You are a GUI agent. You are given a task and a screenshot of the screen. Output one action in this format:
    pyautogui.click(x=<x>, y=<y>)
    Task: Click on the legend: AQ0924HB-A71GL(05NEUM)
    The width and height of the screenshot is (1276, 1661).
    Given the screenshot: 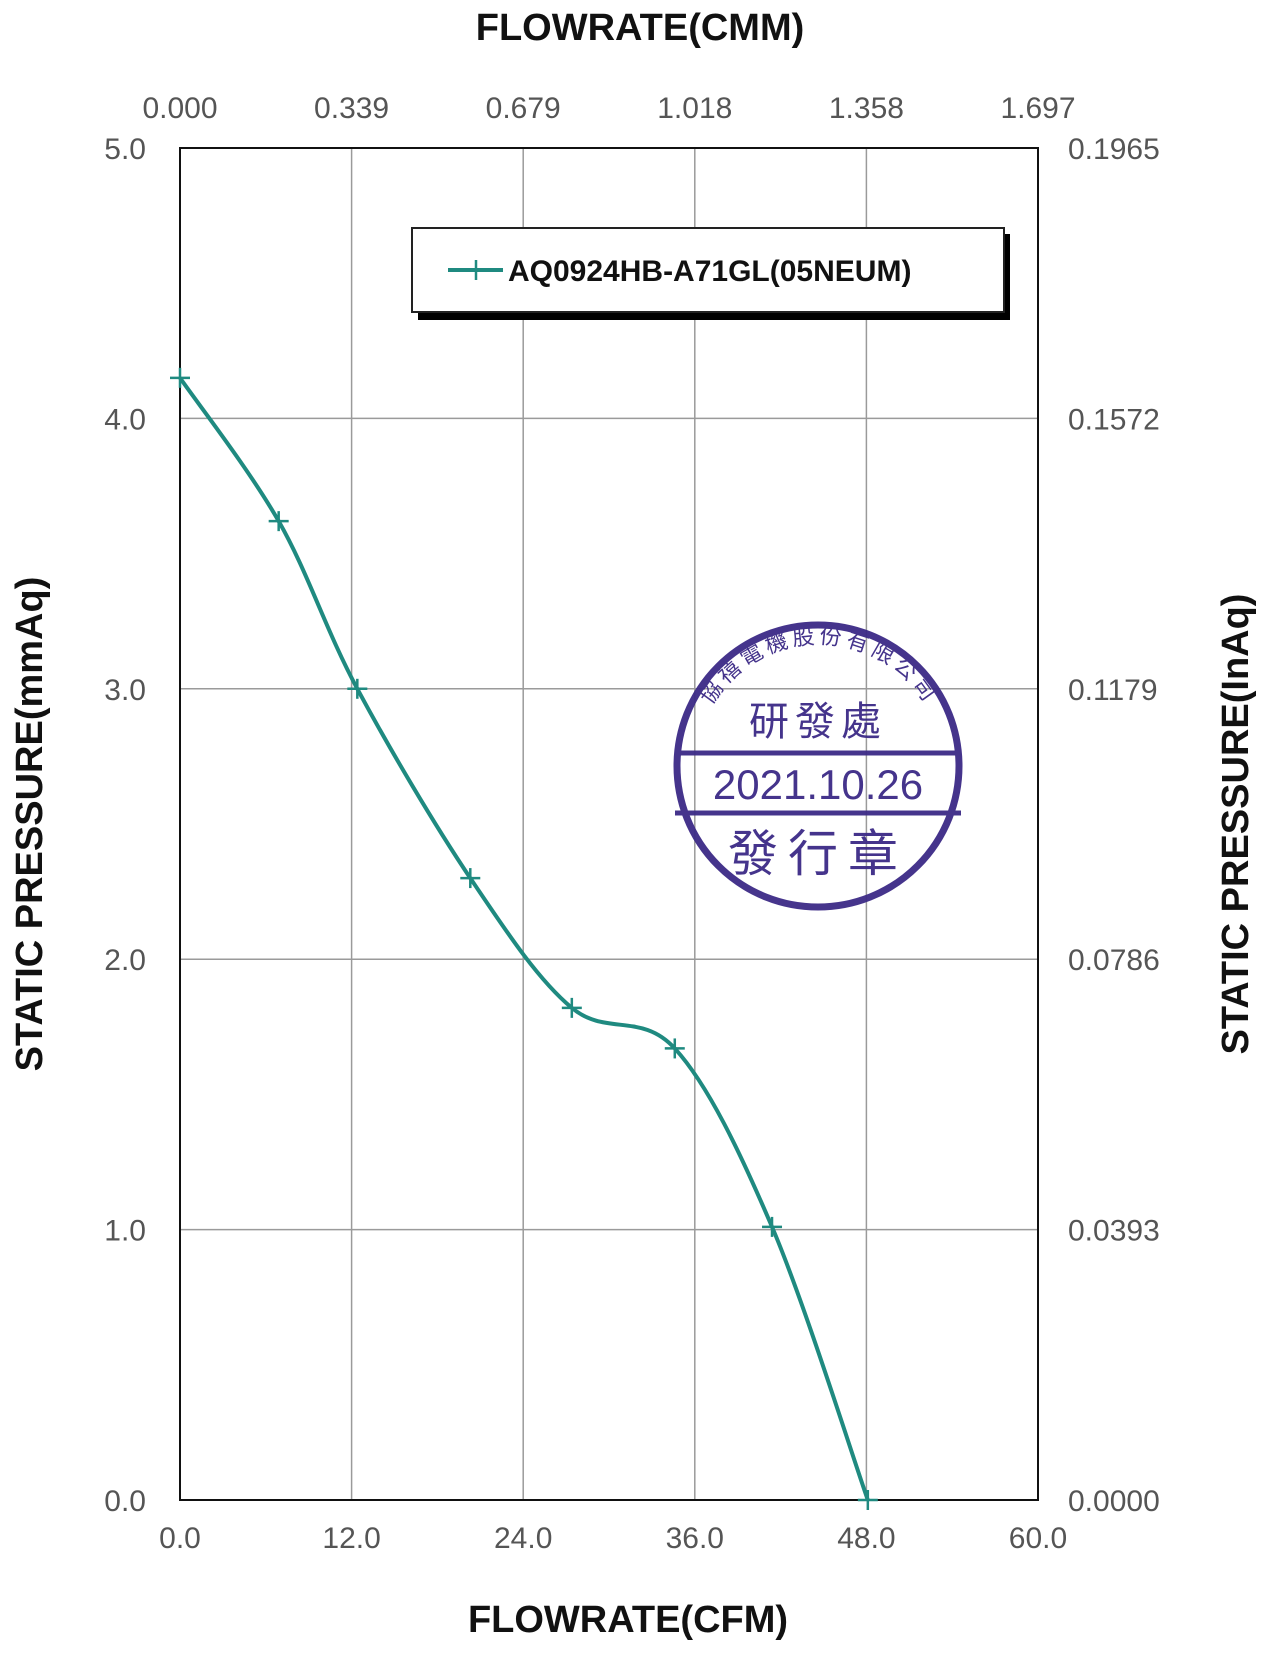 What is the action you would take?
    pyautogui.click(x=710, y=273)
    